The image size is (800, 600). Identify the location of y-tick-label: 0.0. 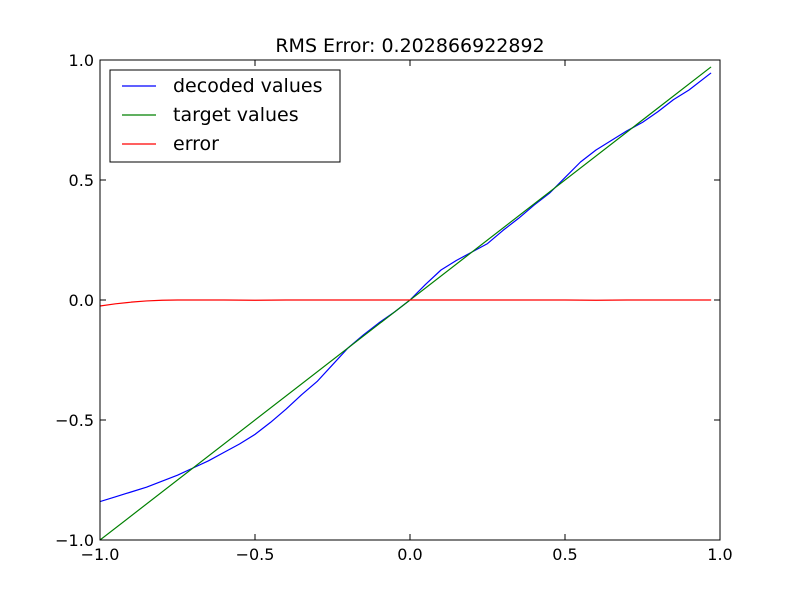
(81, 300).